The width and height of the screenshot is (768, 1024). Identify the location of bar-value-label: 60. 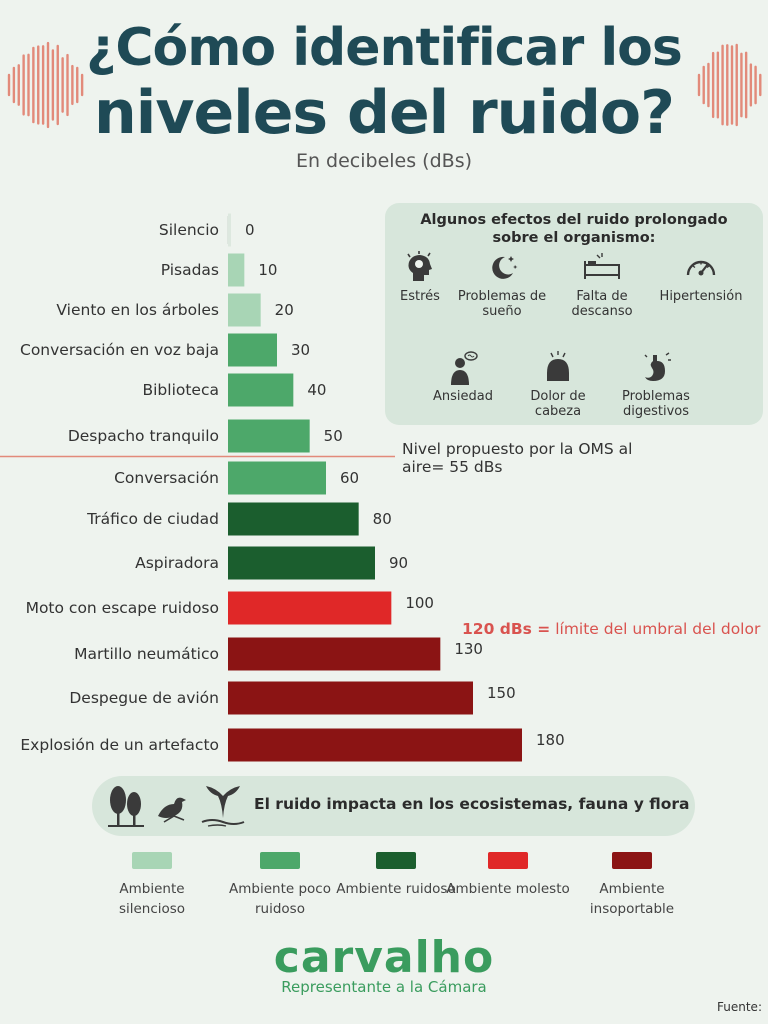
(349, 478).